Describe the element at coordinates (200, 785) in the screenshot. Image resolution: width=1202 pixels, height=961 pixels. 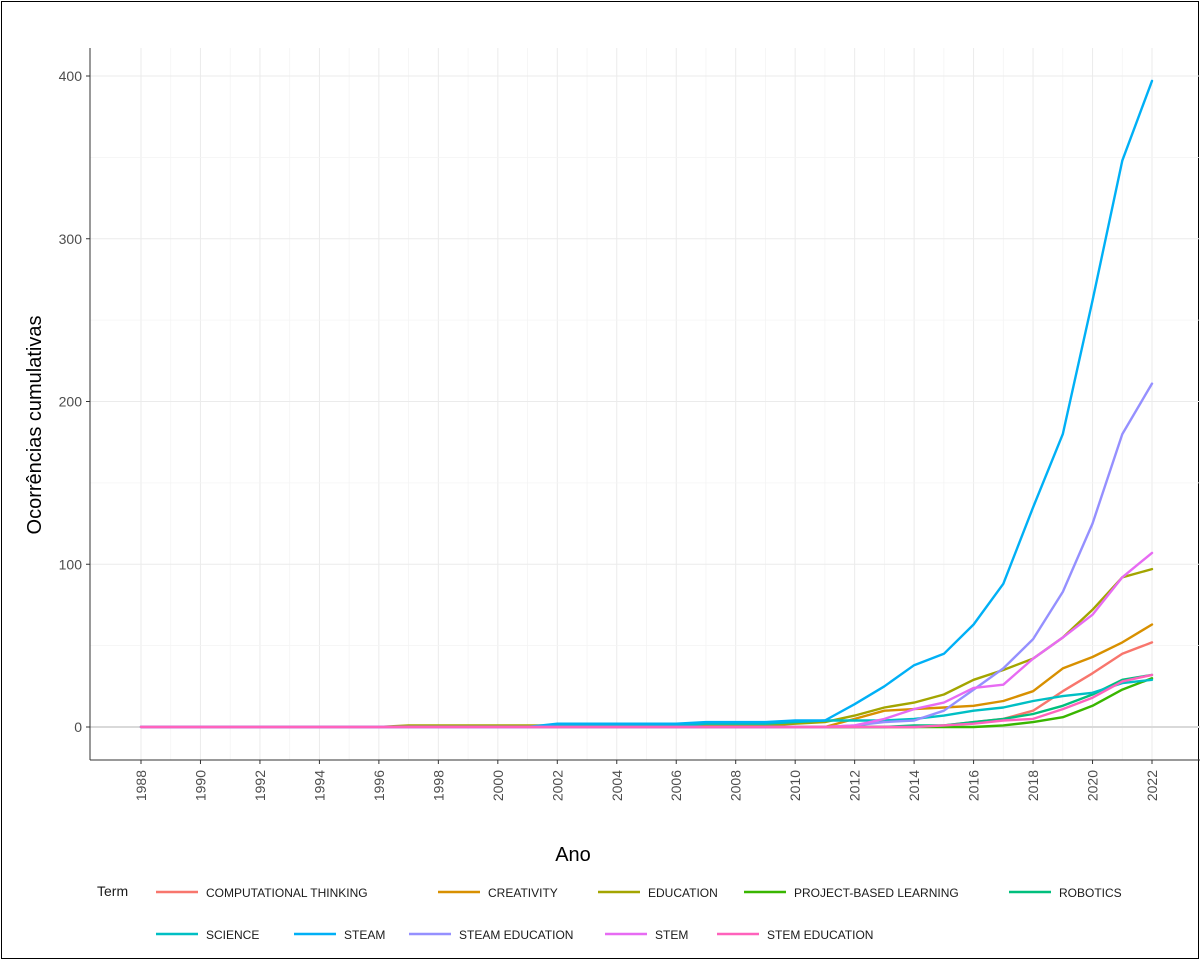
I see `x-tick-label: 1990` at that location.